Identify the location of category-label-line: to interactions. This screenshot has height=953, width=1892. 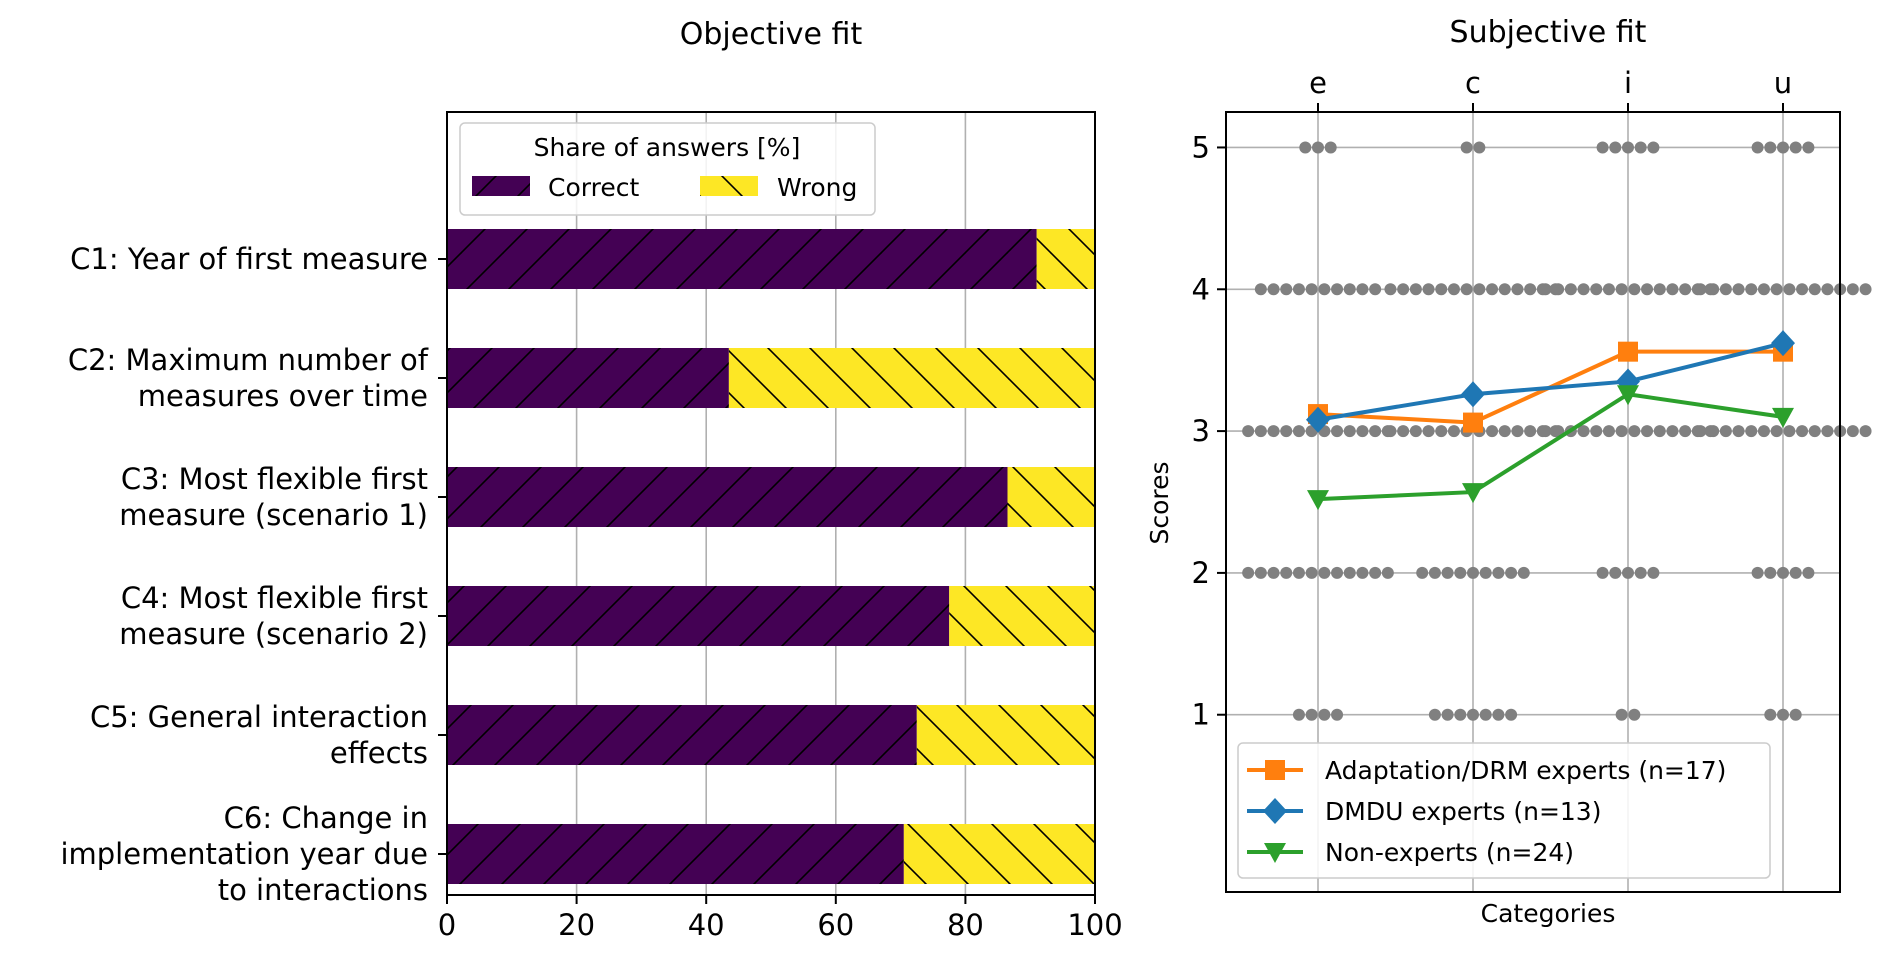
(323, 890).